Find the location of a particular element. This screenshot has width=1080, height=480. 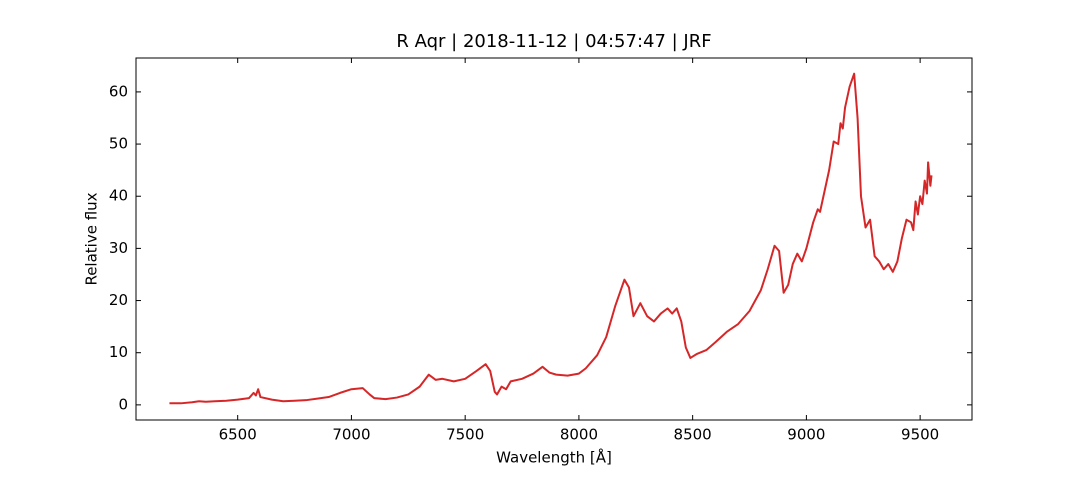

x-tick-label: 8000 is located at coordinates (579, 435).